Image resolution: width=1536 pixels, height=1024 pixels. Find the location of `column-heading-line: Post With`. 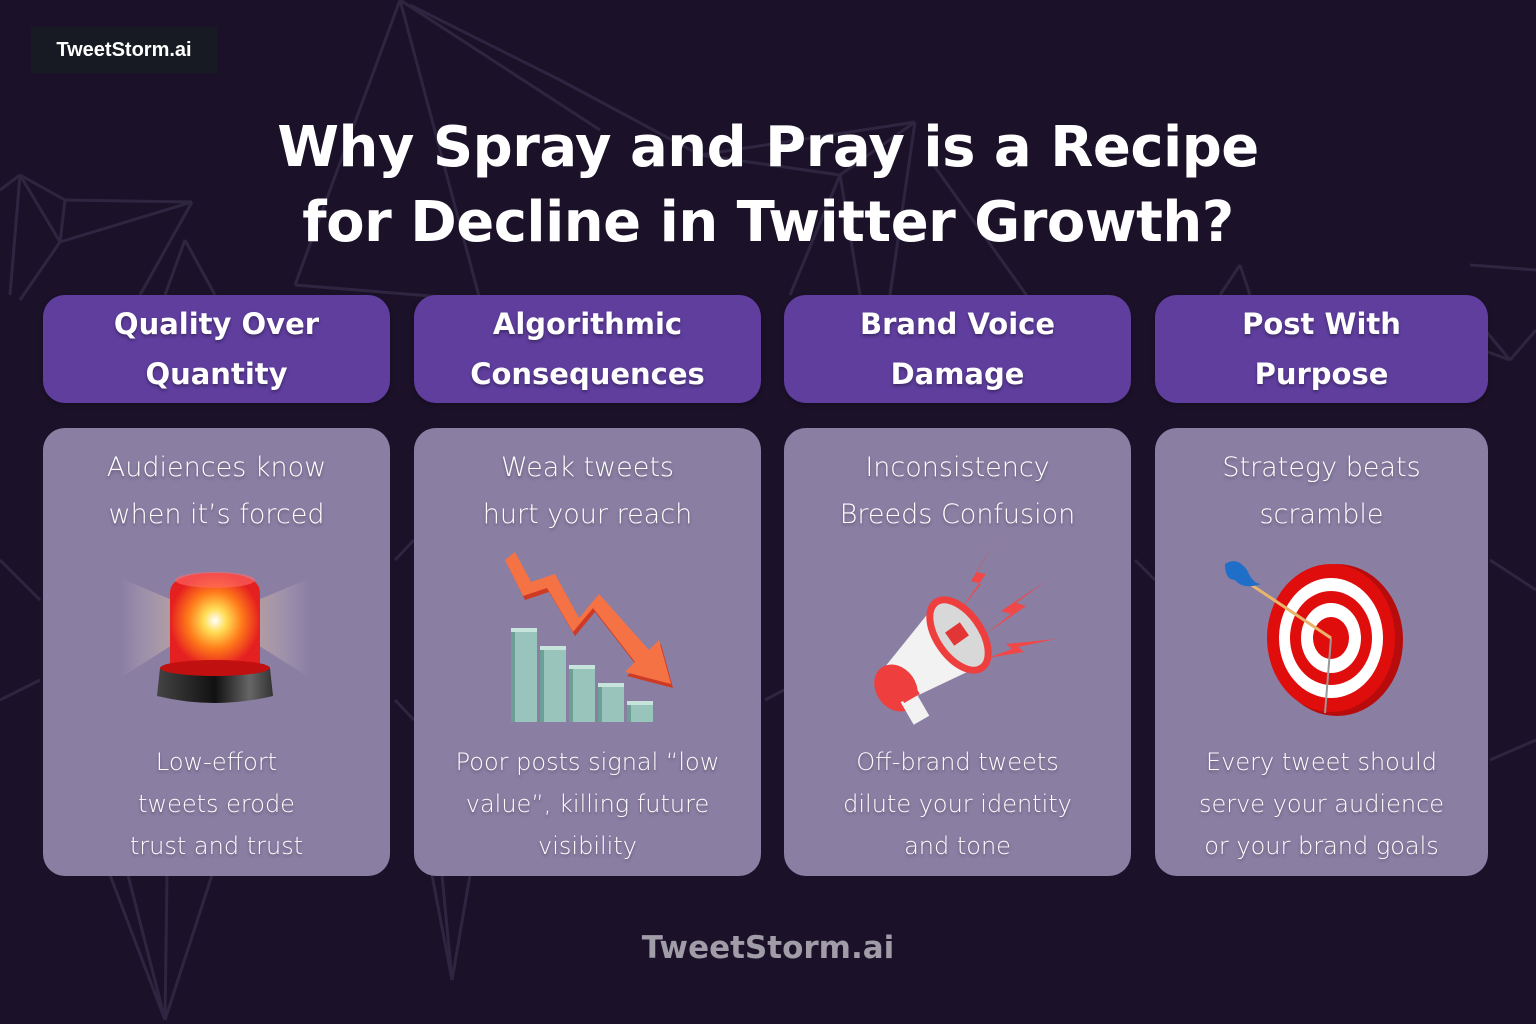

column-heading-line: Post With is located at coordinates (1321, 324).